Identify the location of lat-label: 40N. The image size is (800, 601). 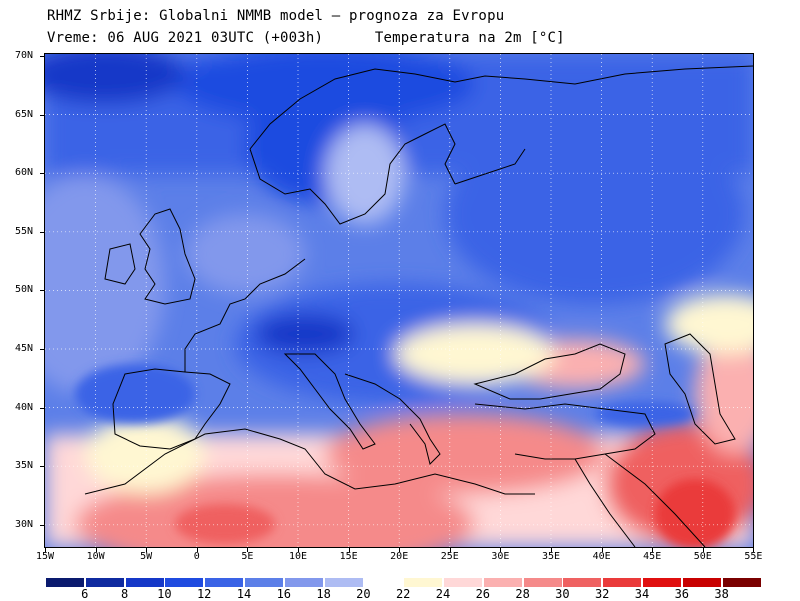
(24, 407).